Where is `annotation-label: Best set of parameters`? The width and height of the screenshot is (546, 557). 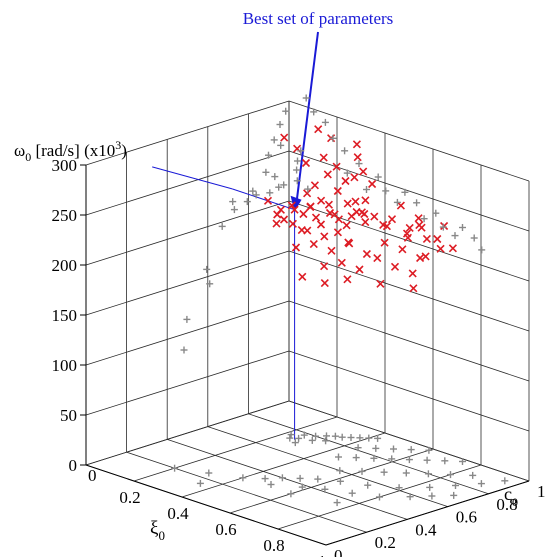 annotation-label: Best set of parameters is located at coordinates (318, 18).